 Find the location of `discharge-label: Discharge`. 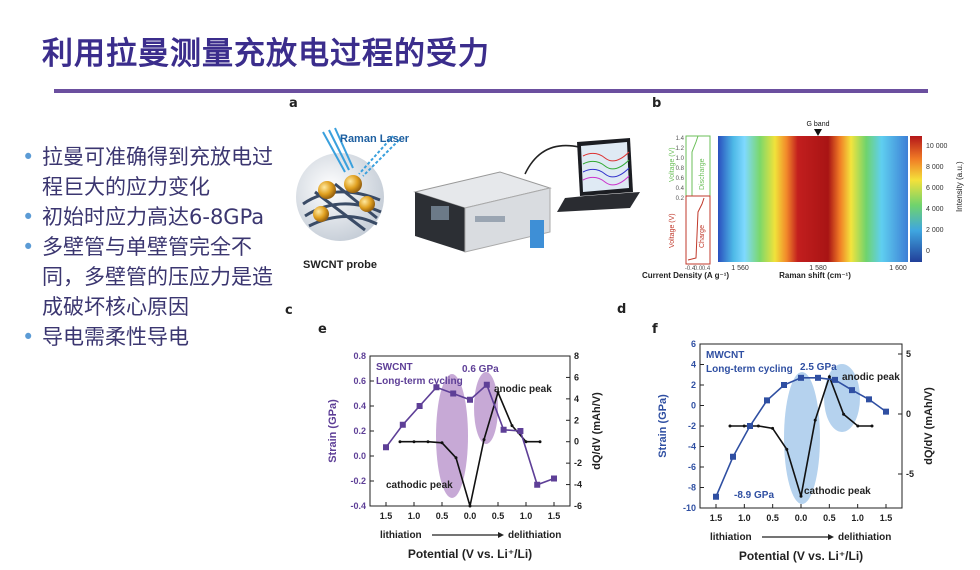

discharge-label: Discharge is located at coordinates (702, 174).